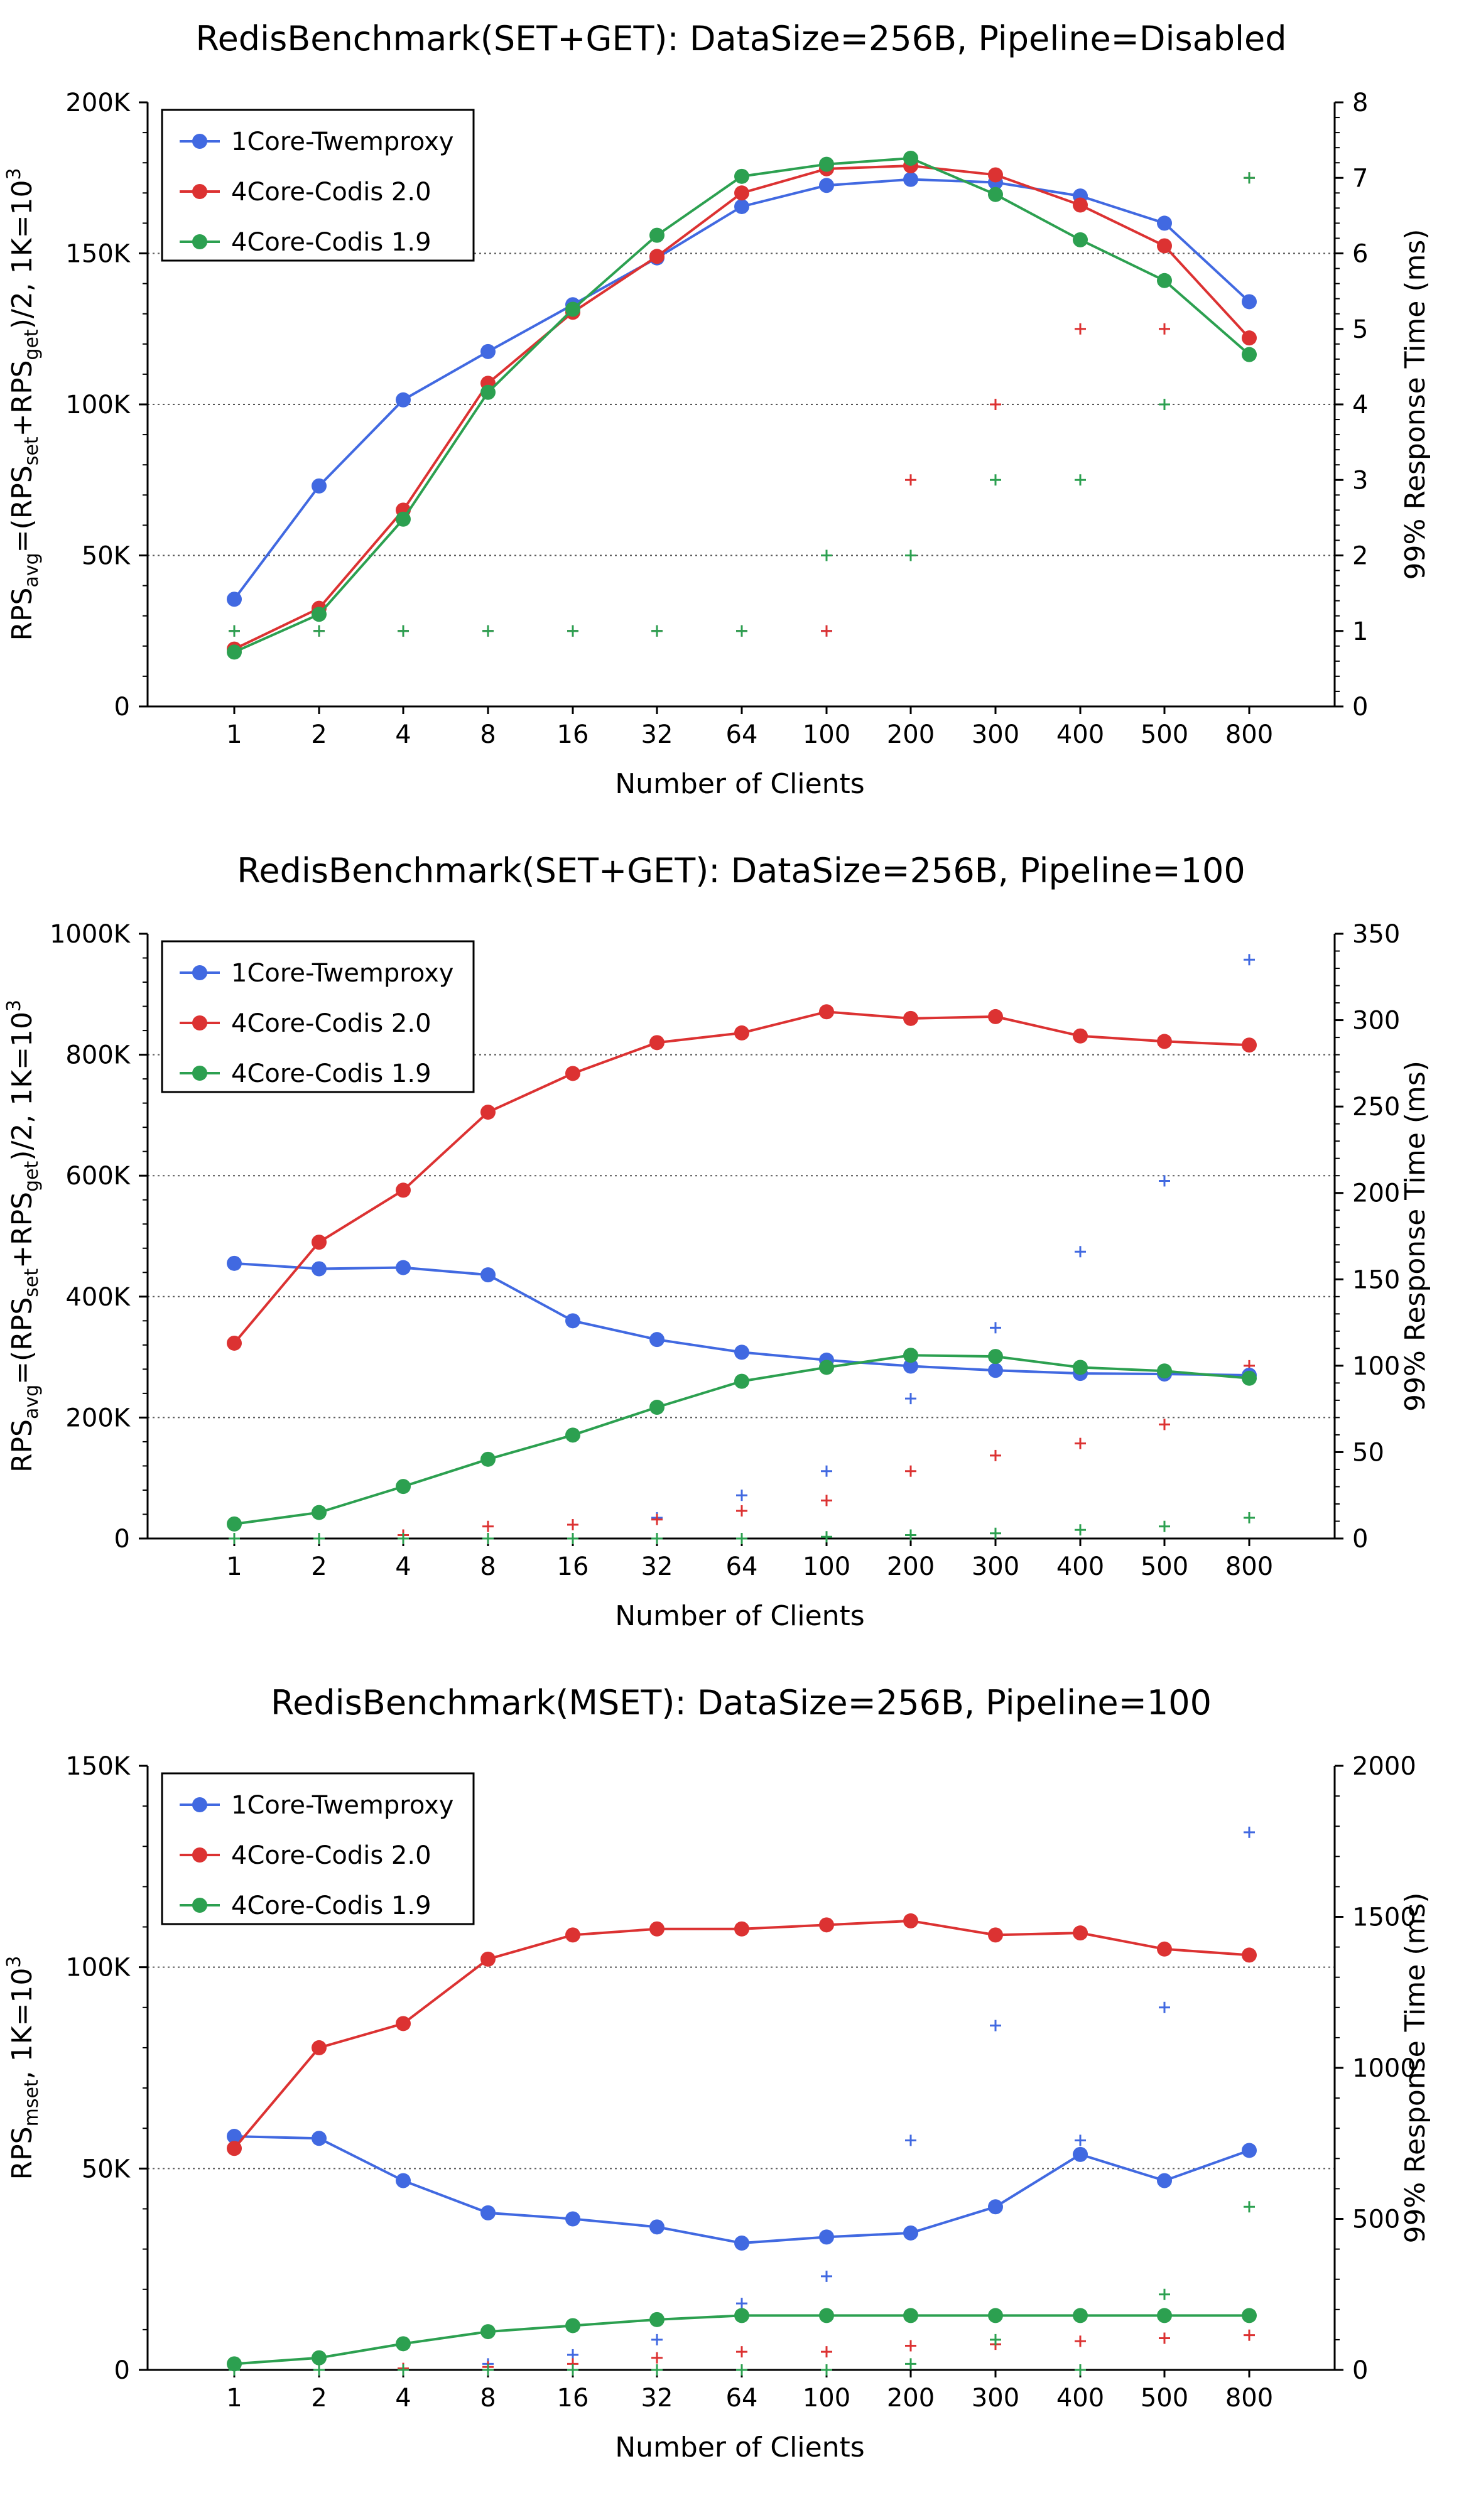 The image size is (1481, 2520). What do you see at coordinates (342, 973) in the screenshot?
I see `legend-label: 1Core-Twemproxy` at bounding box center [342, 973].